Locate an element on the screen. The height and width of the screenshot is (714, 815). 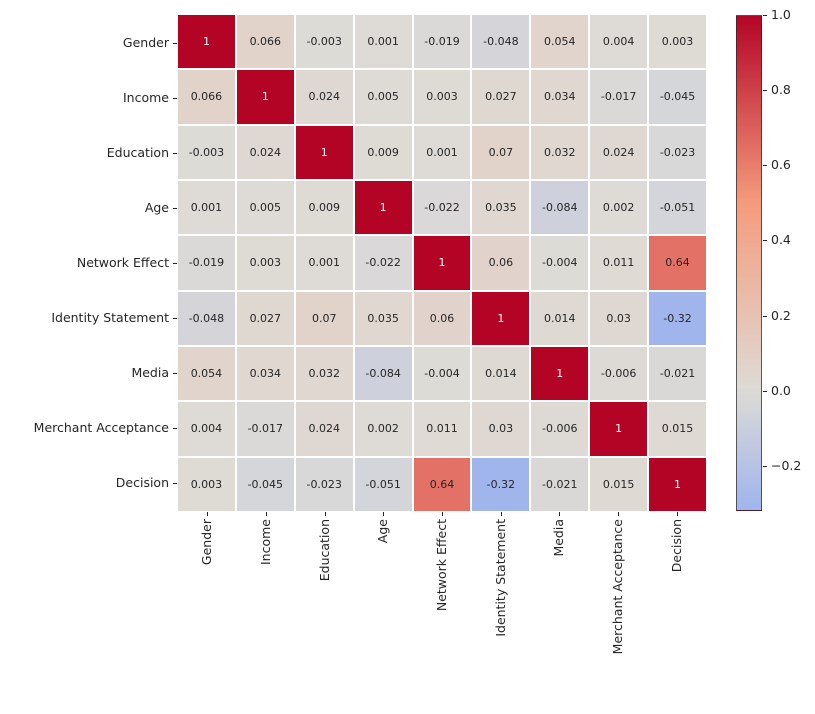
y-tick-label: Income is located at coordinates (146, 97).